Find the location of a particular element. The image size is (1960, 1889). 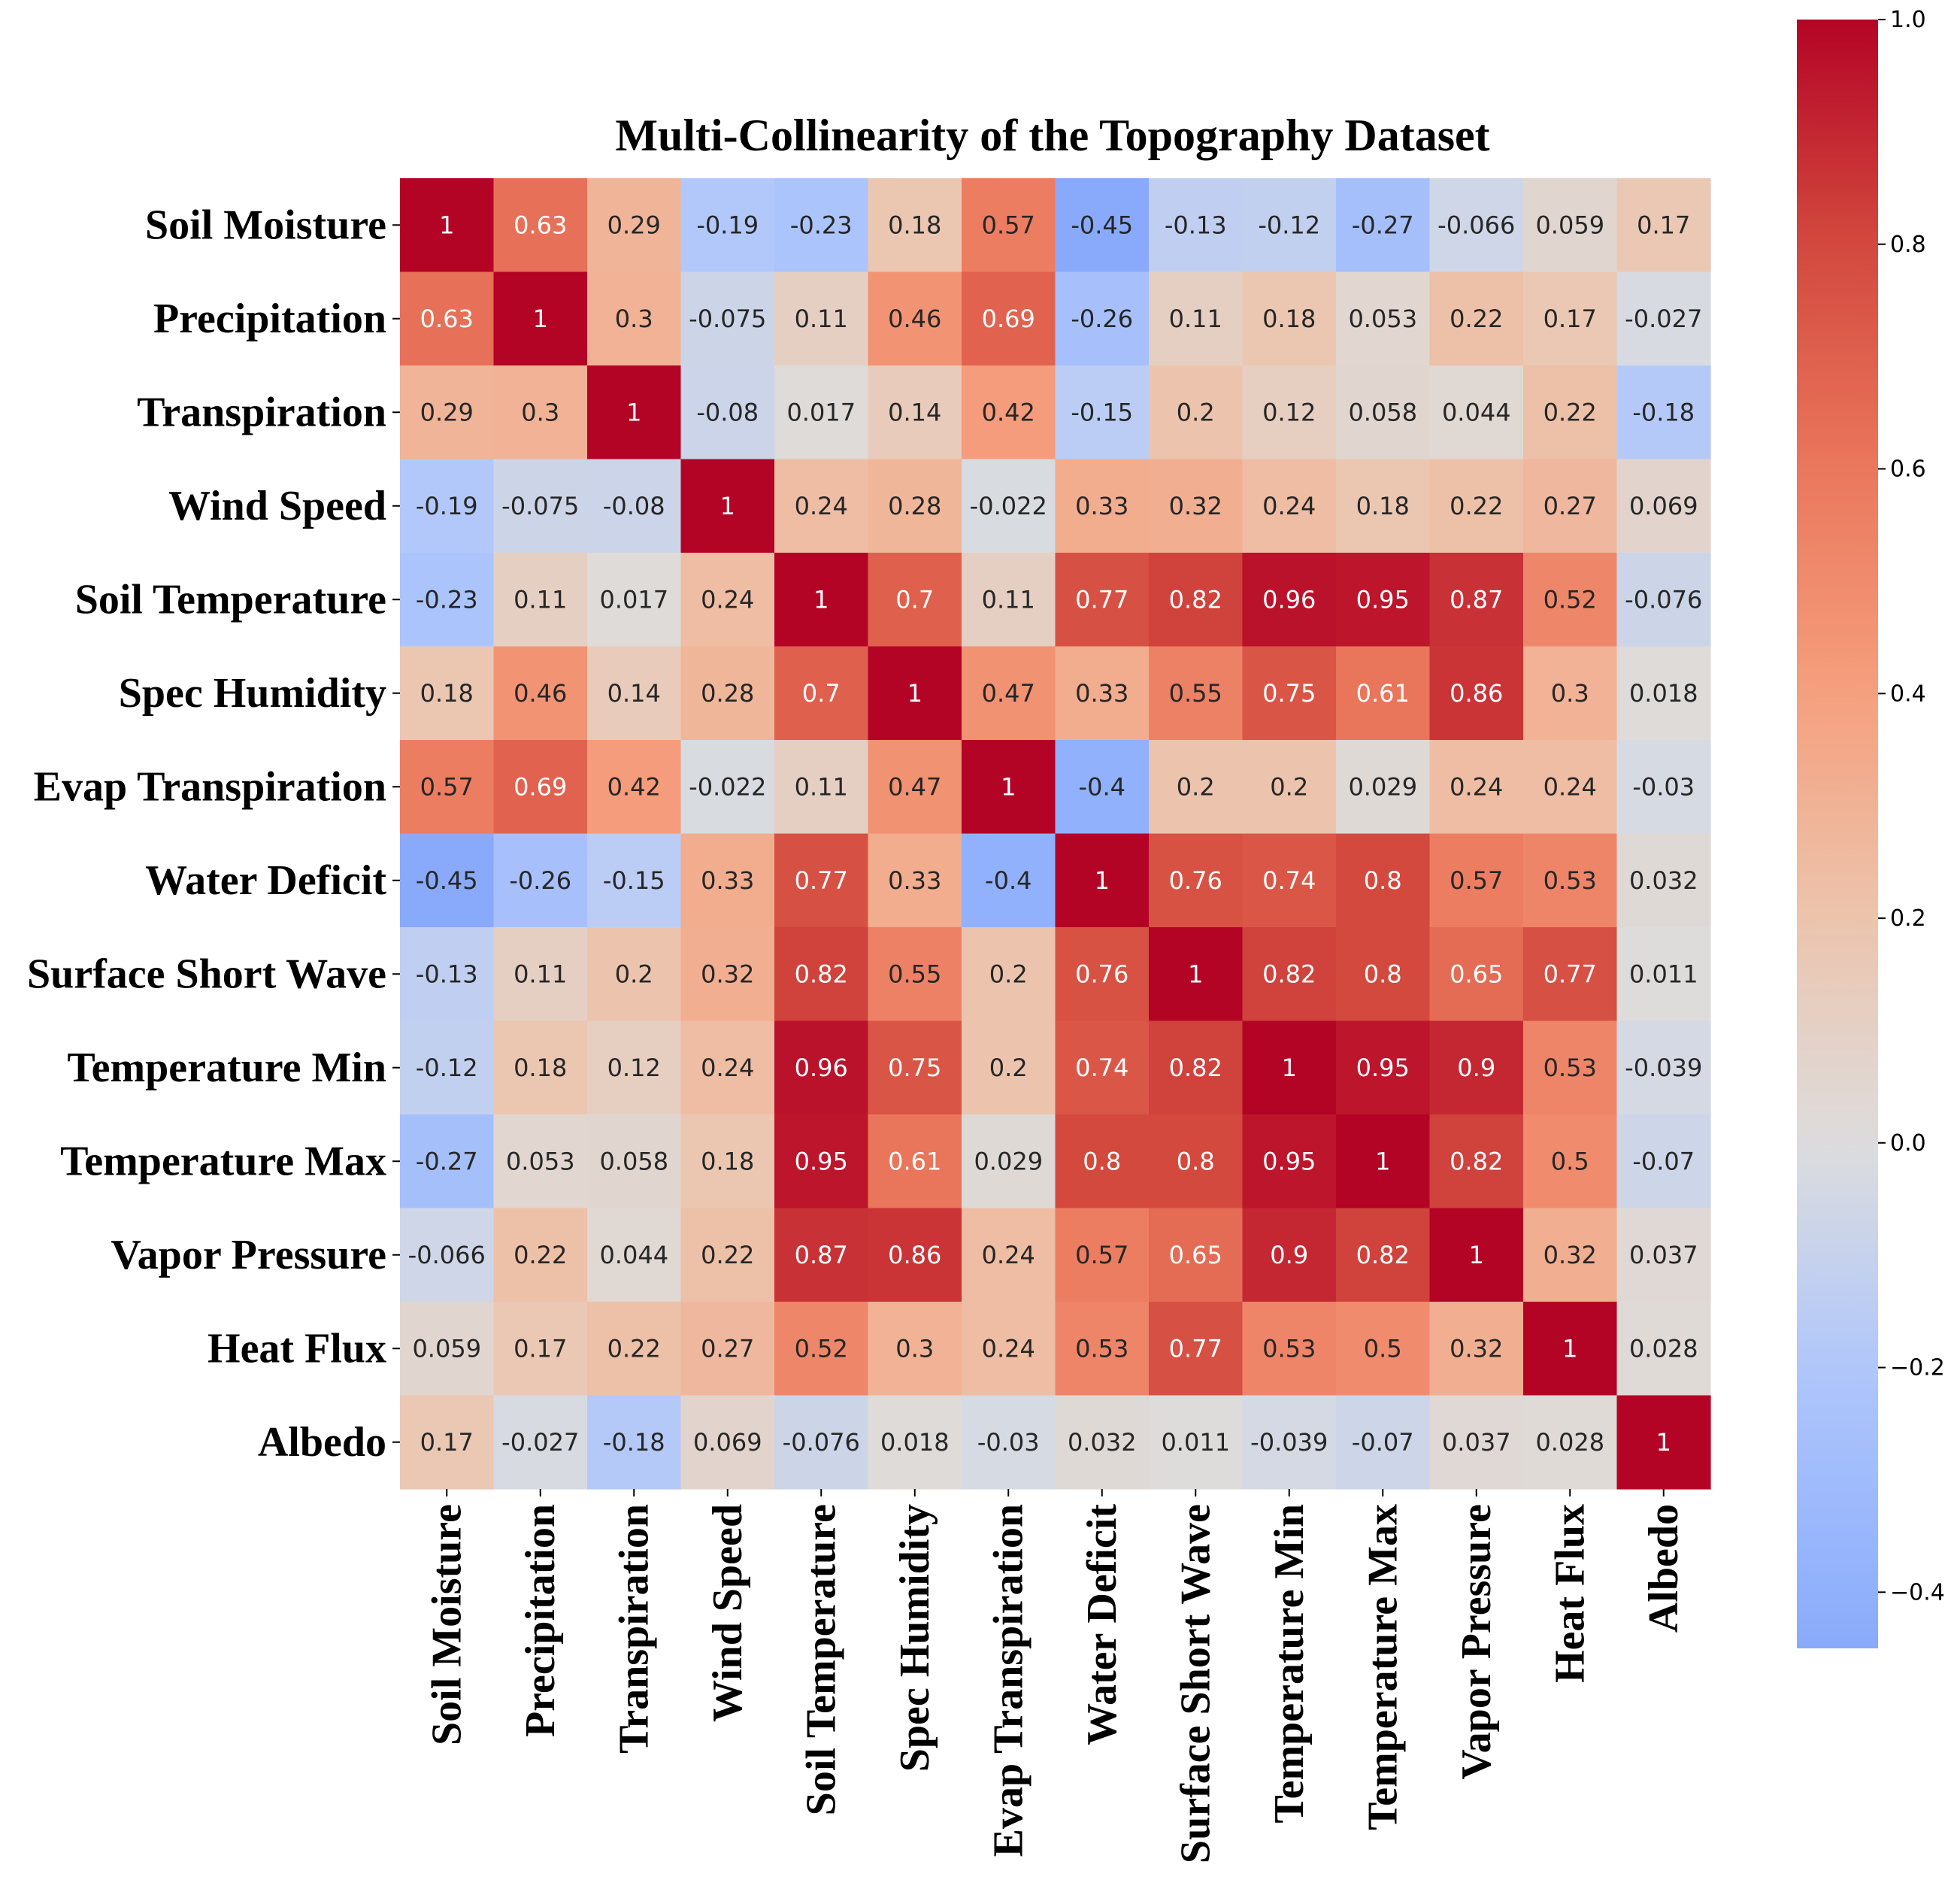

colorbar: 1.0 0.8 0.6 0.4 0.2 0.0 −0.2 −0.4 is located at coordinates (1871, 827).